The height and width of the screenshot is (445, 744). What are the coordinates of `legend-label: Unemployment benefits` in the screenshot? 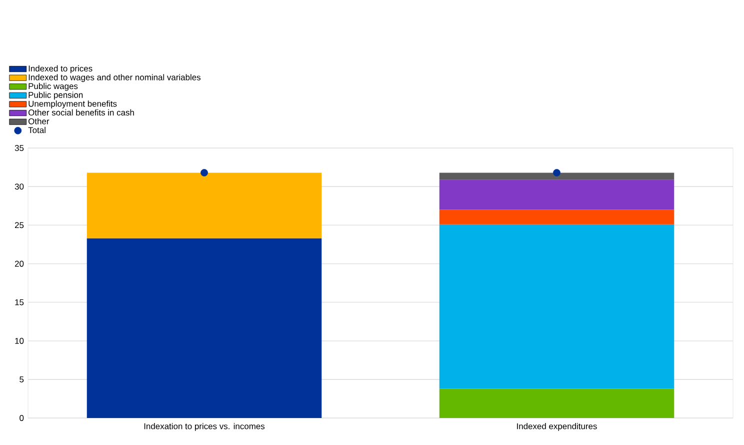 It's located at (72, 104).